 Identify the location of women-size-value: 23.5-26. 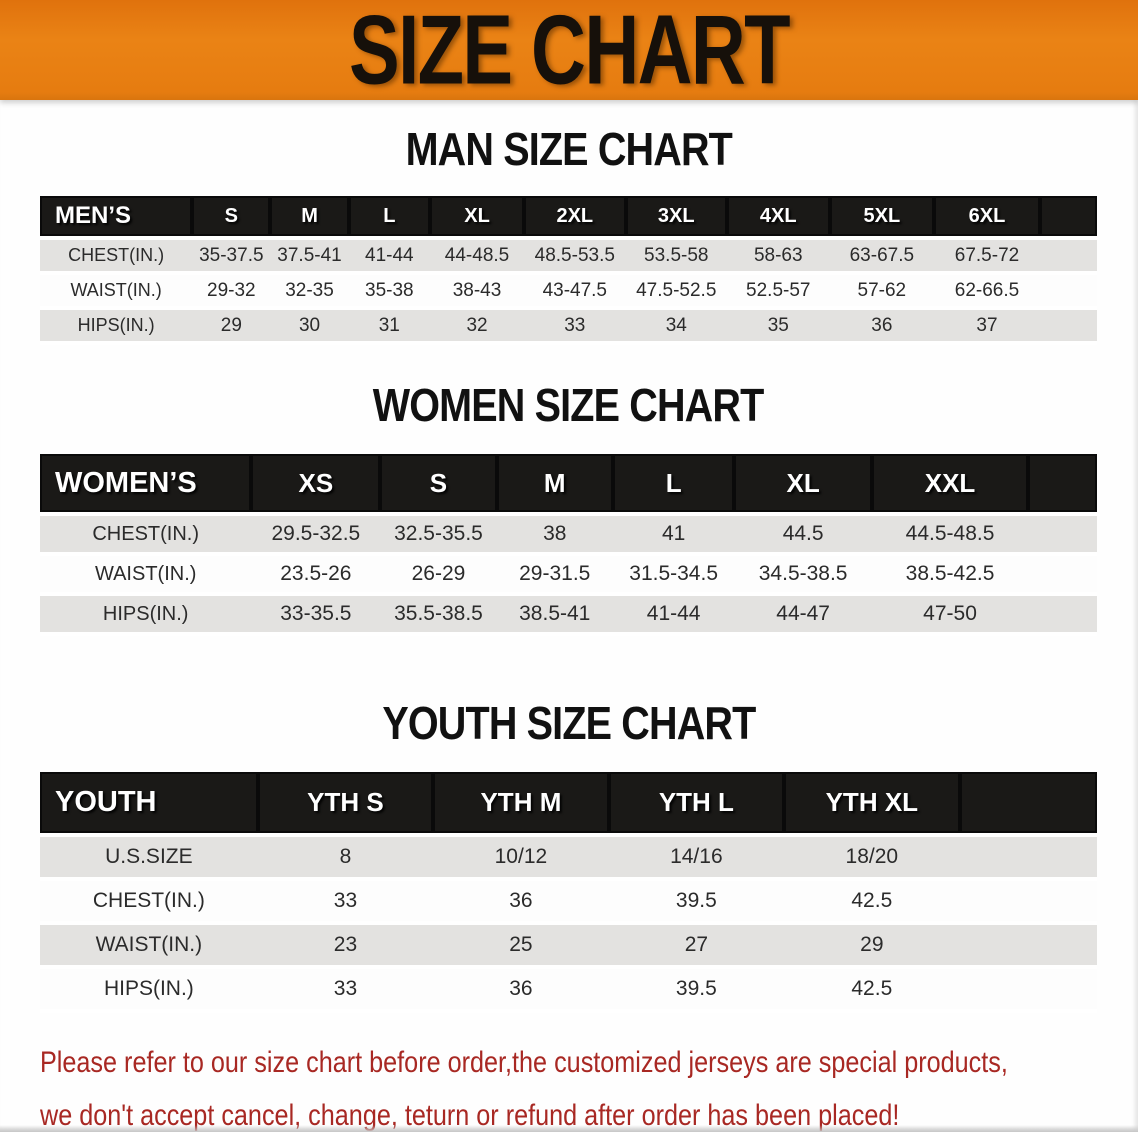
(316, 575).